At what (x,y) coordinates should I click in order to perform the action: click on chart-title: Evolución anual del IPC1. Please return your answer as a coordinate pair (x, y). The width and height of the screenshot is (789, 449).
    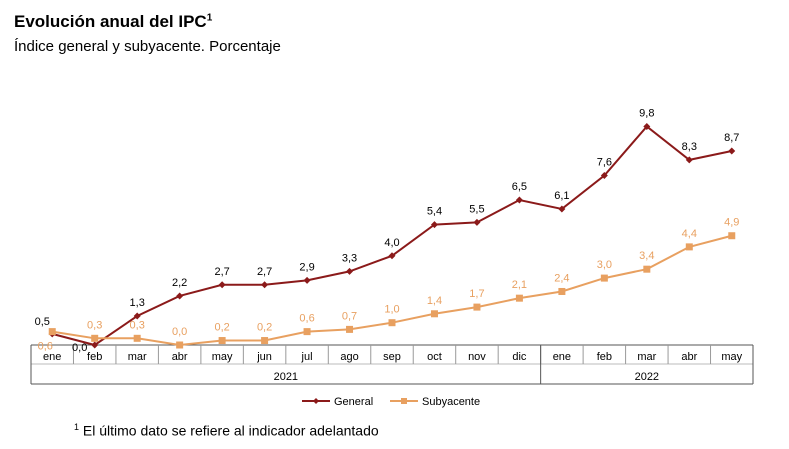
    Looking at the image, I should click on (113, 22).